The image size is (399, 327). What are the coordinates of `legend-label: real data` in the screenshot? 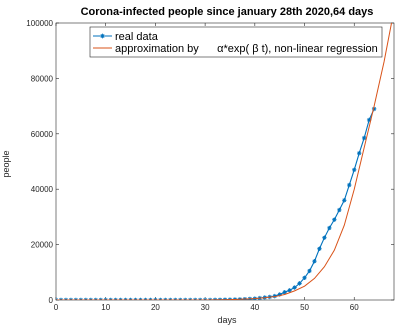 It's located at (137, 37).